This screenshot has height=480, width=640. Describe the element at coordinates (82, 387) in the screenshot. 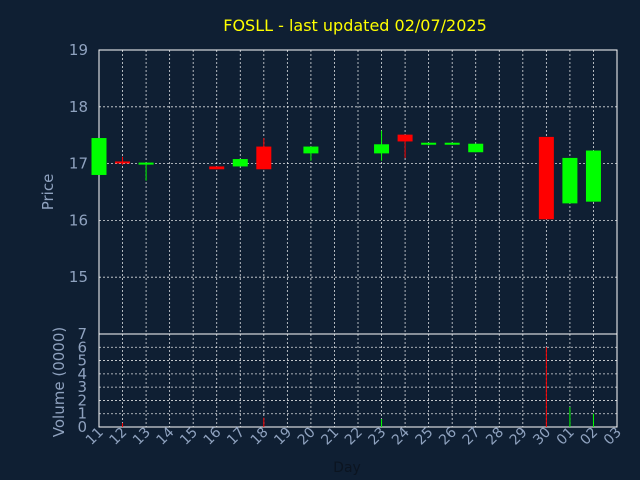

I see `volume-tick-label: 3` at that location.